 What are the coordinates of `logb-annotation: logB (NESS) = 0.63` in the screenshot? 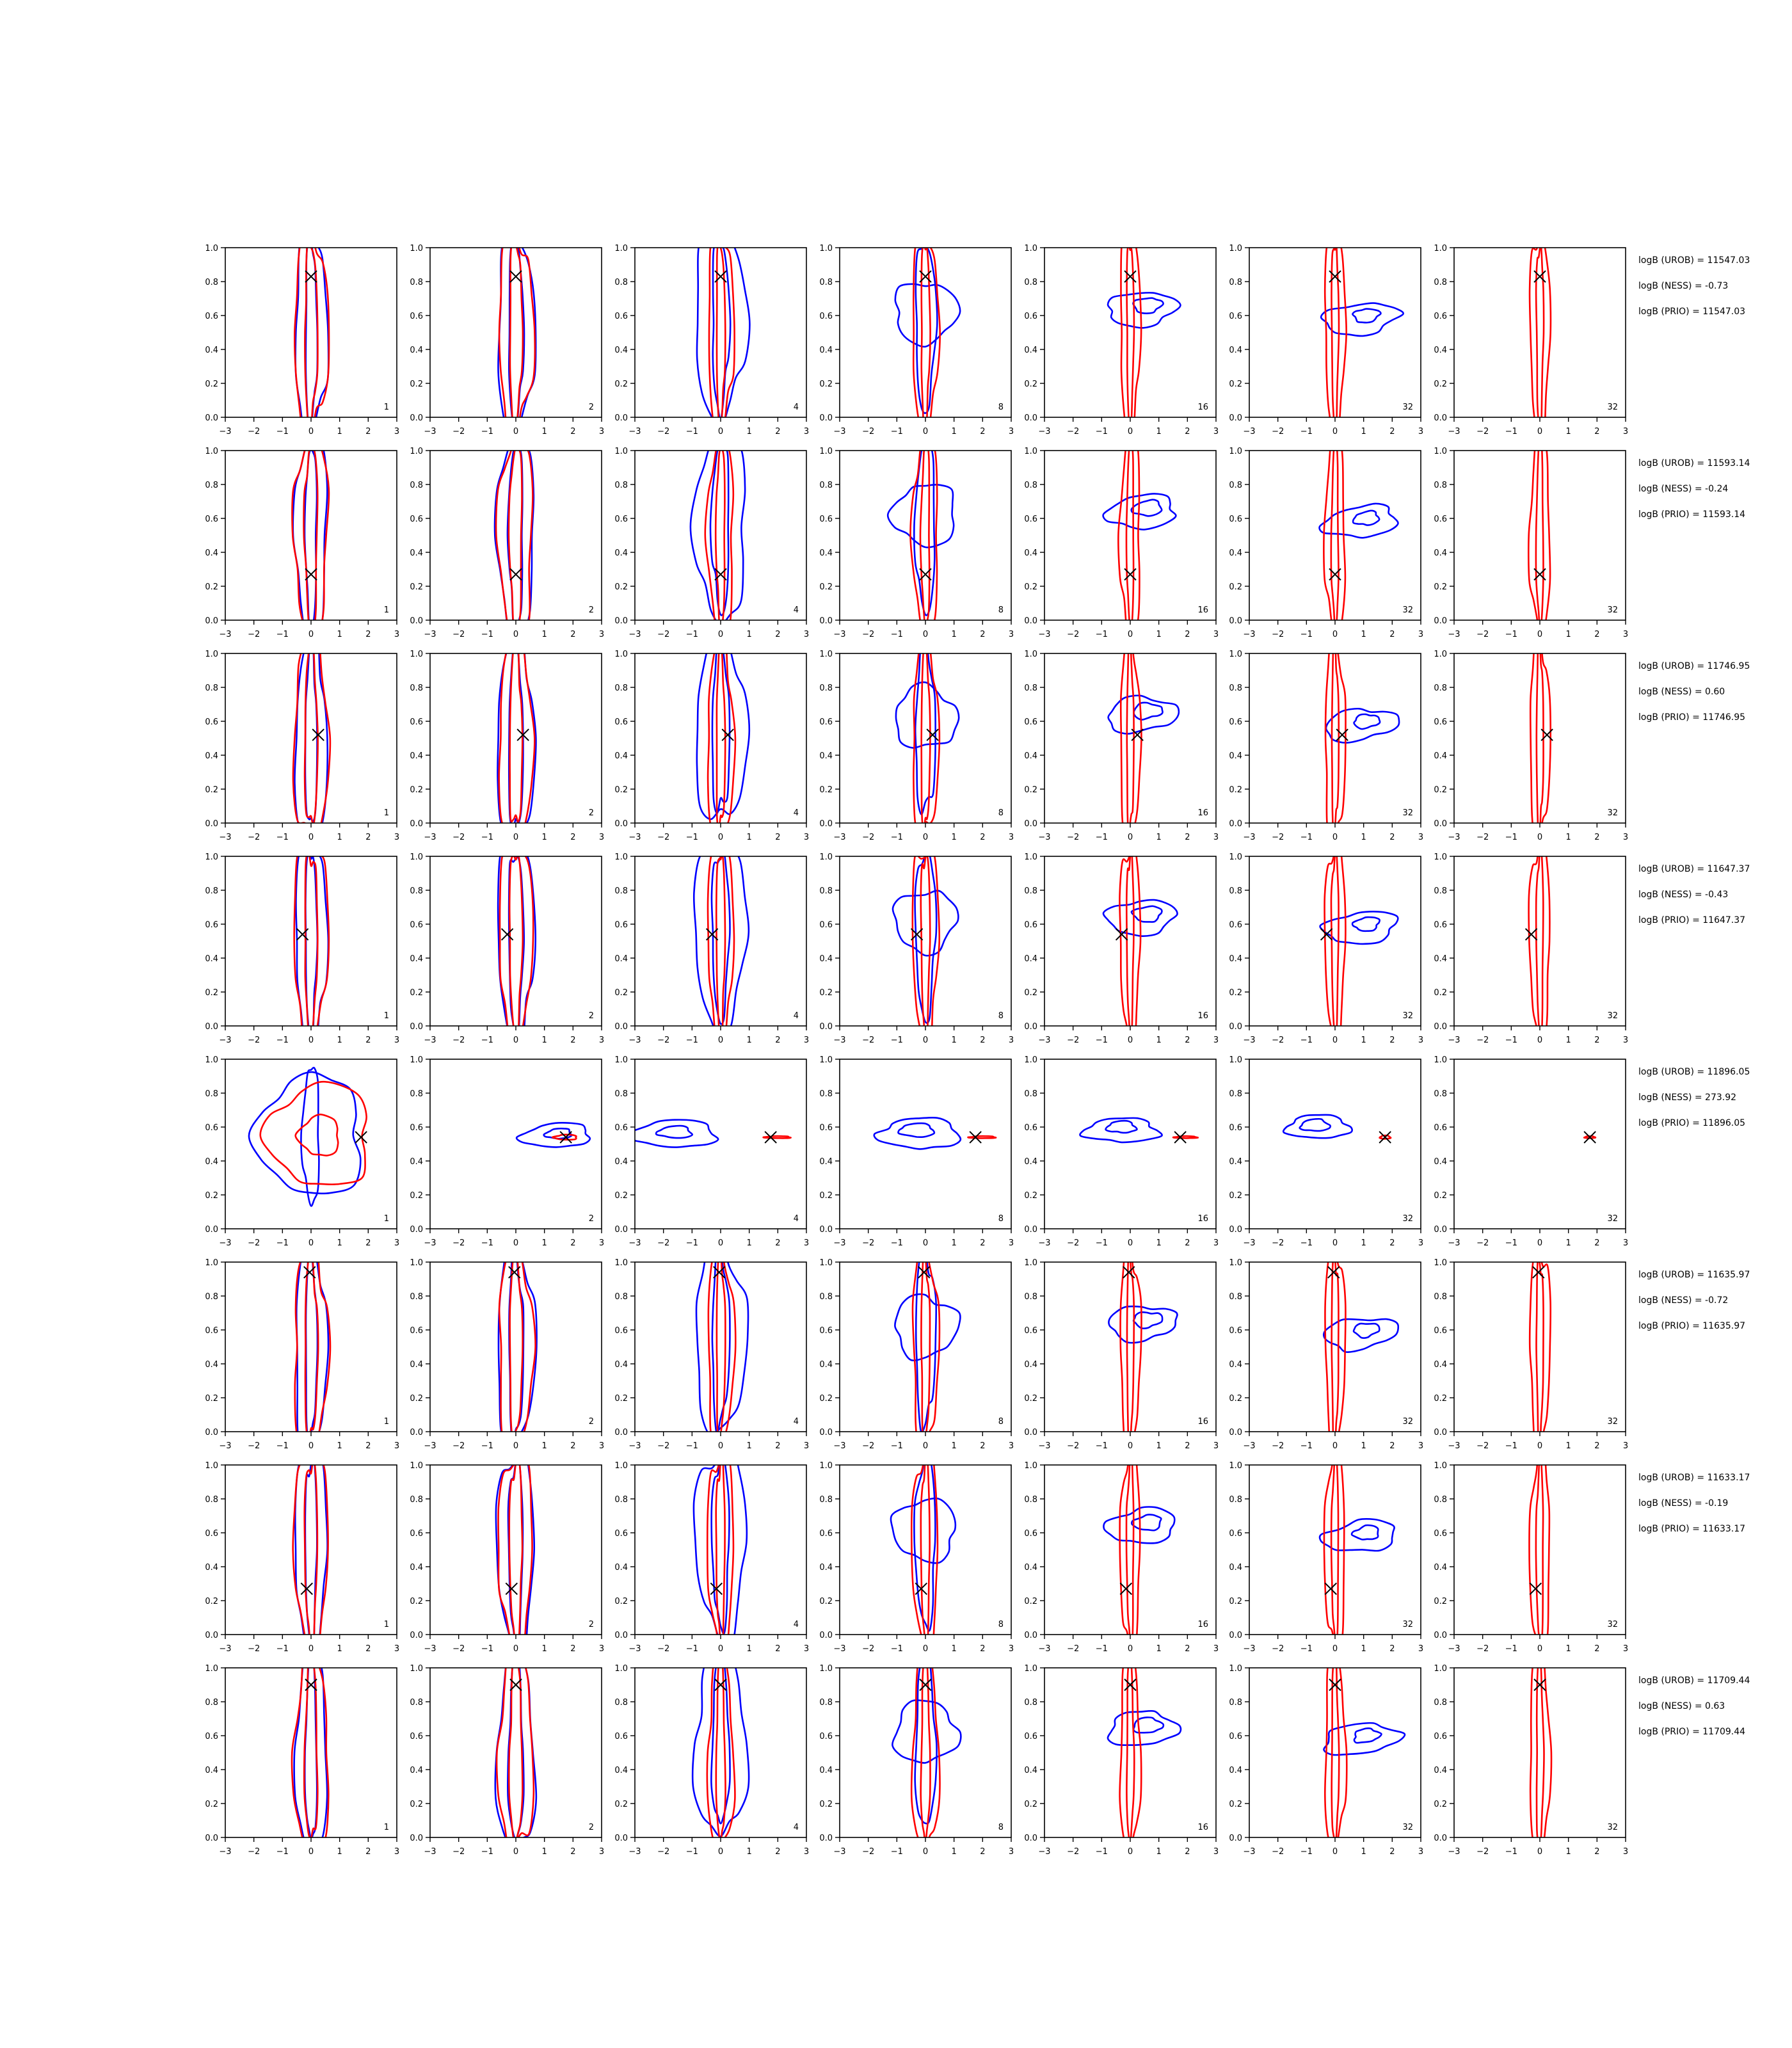 It's located at (1681, 1706).